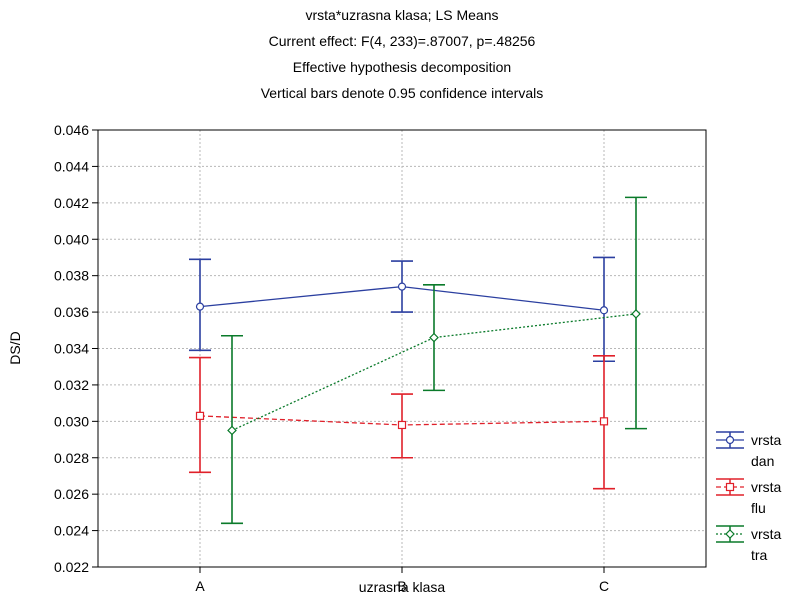  What do you see at coordinates (71, 494) in the screenshot?
I see `y-tick-label: 0.026` at bounding box center [71, 494].